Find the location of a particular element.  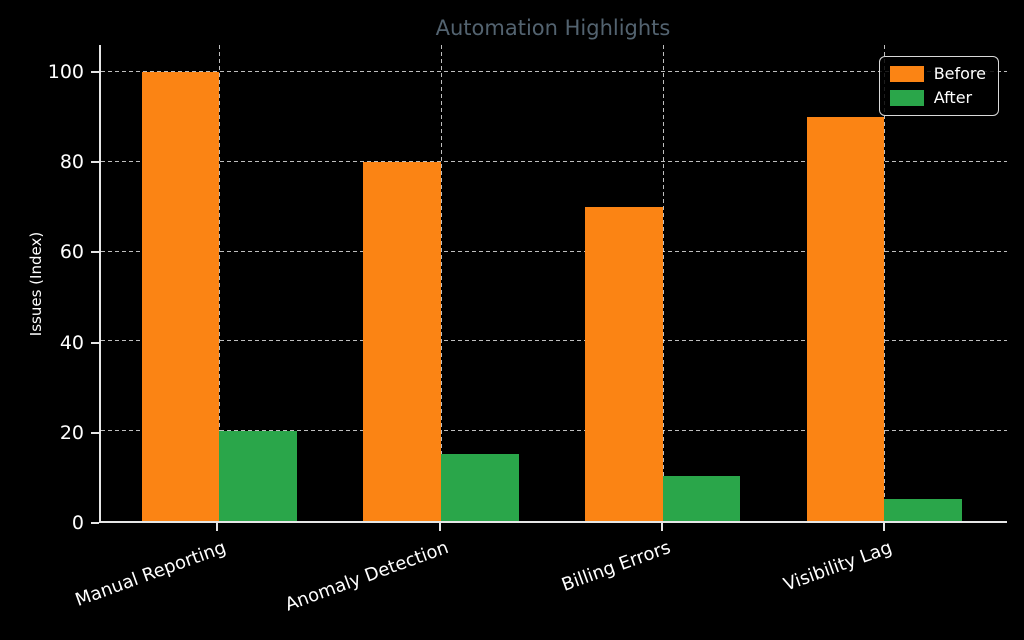

ytick-label: 0 is located at coordinates (77, 523).